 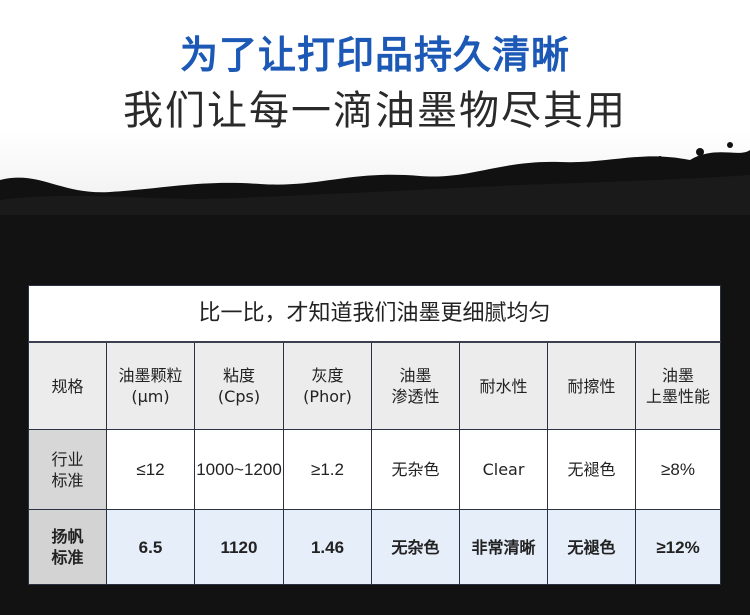 I want to click on column-header: 油墨 上墨性能, so click(x=678, y=385).